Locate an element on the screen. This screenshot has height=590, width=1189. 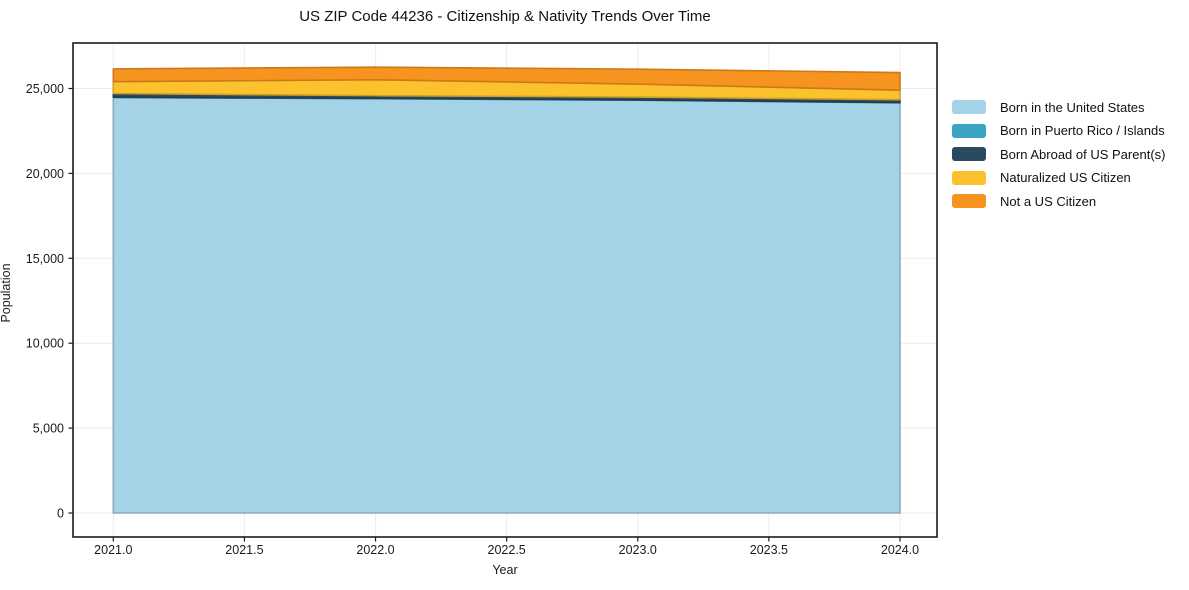
x-tick-label: 2021.0 is located at coordinates (113, 550).